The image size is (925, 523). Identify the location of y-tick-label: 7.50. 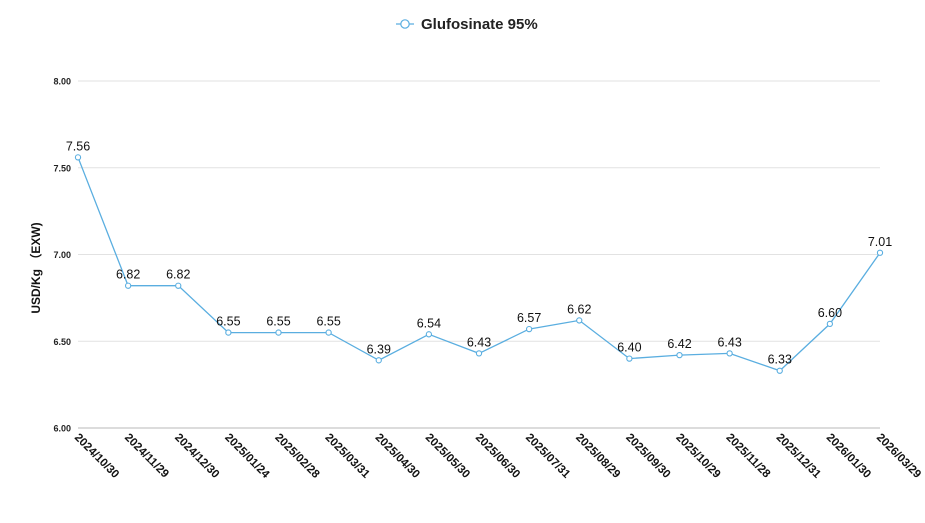
(62, 168).